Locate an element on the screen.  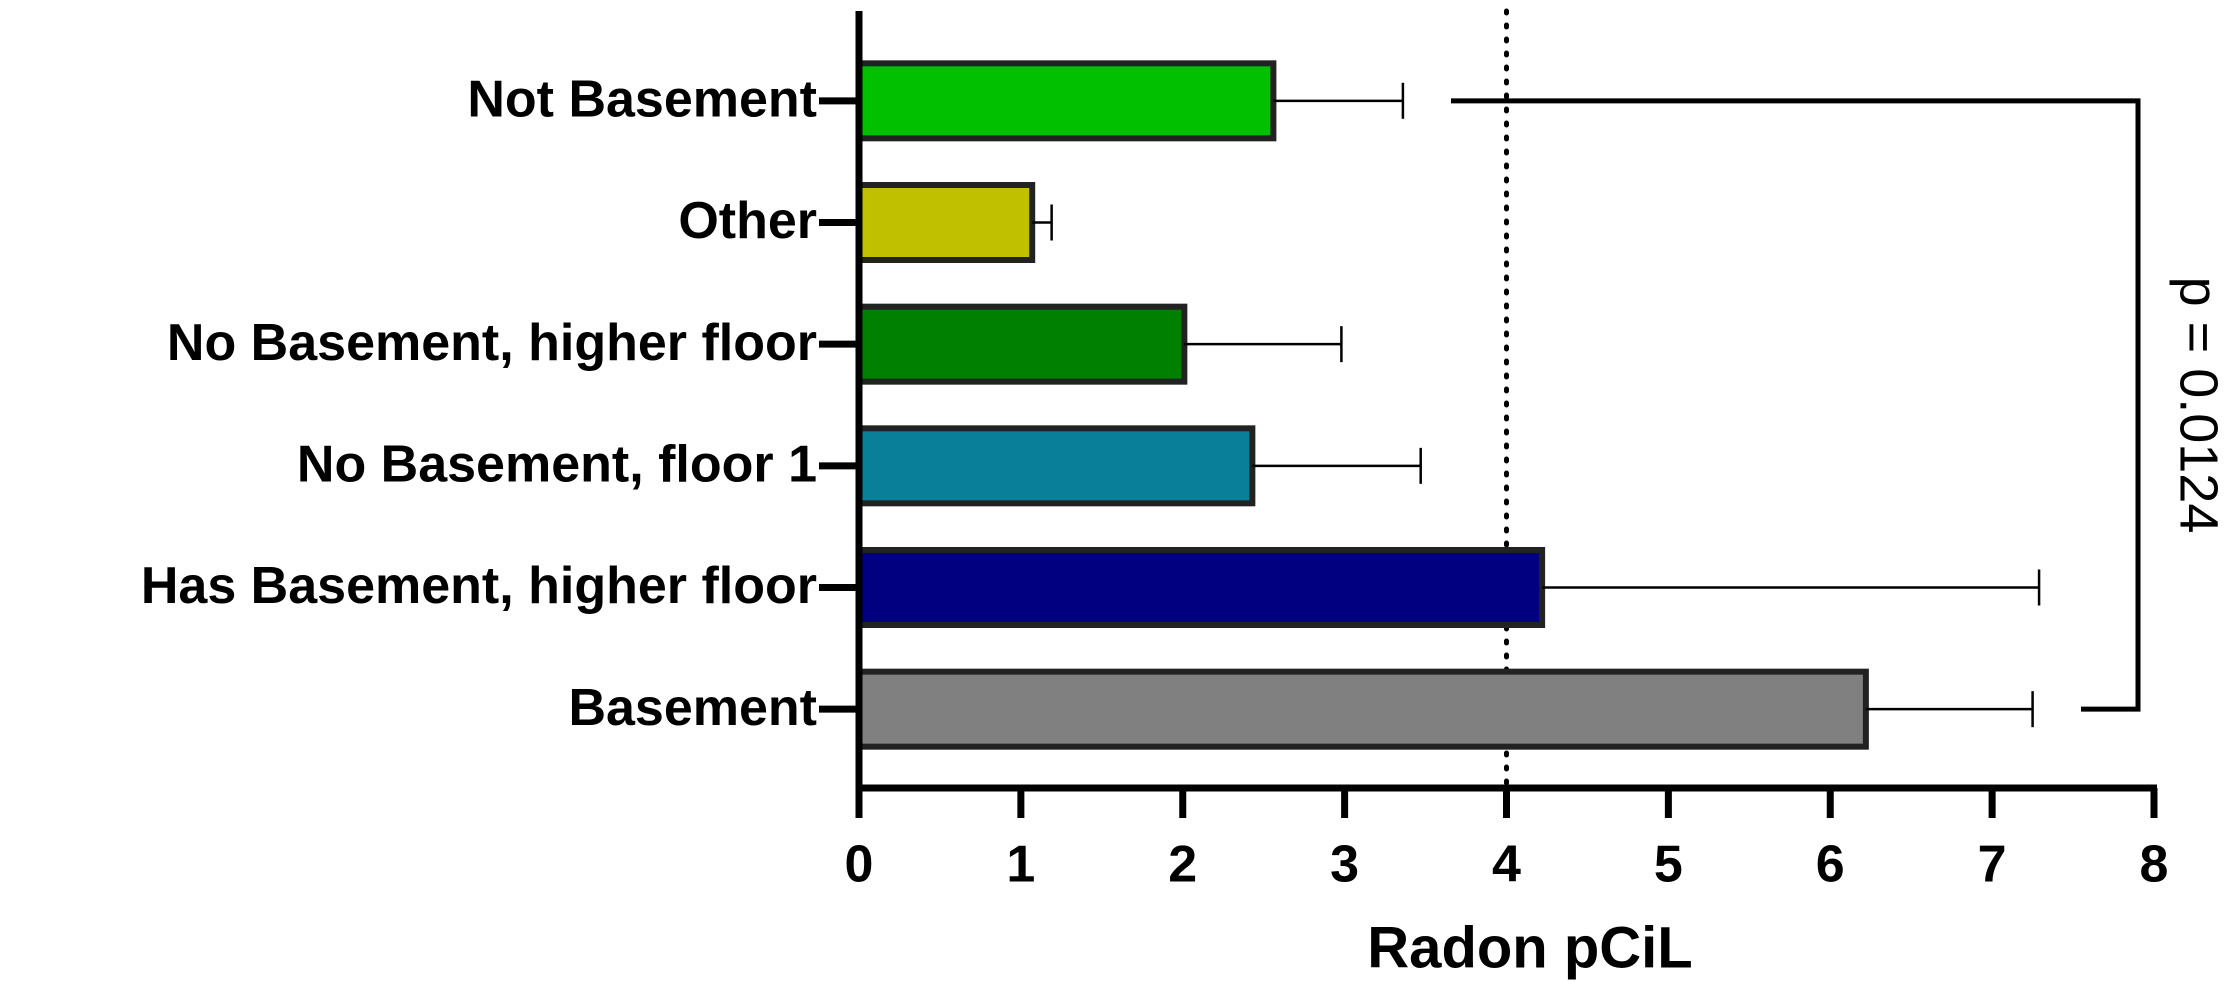
y-tick-label: Basement is located at coordinates (692, 708).